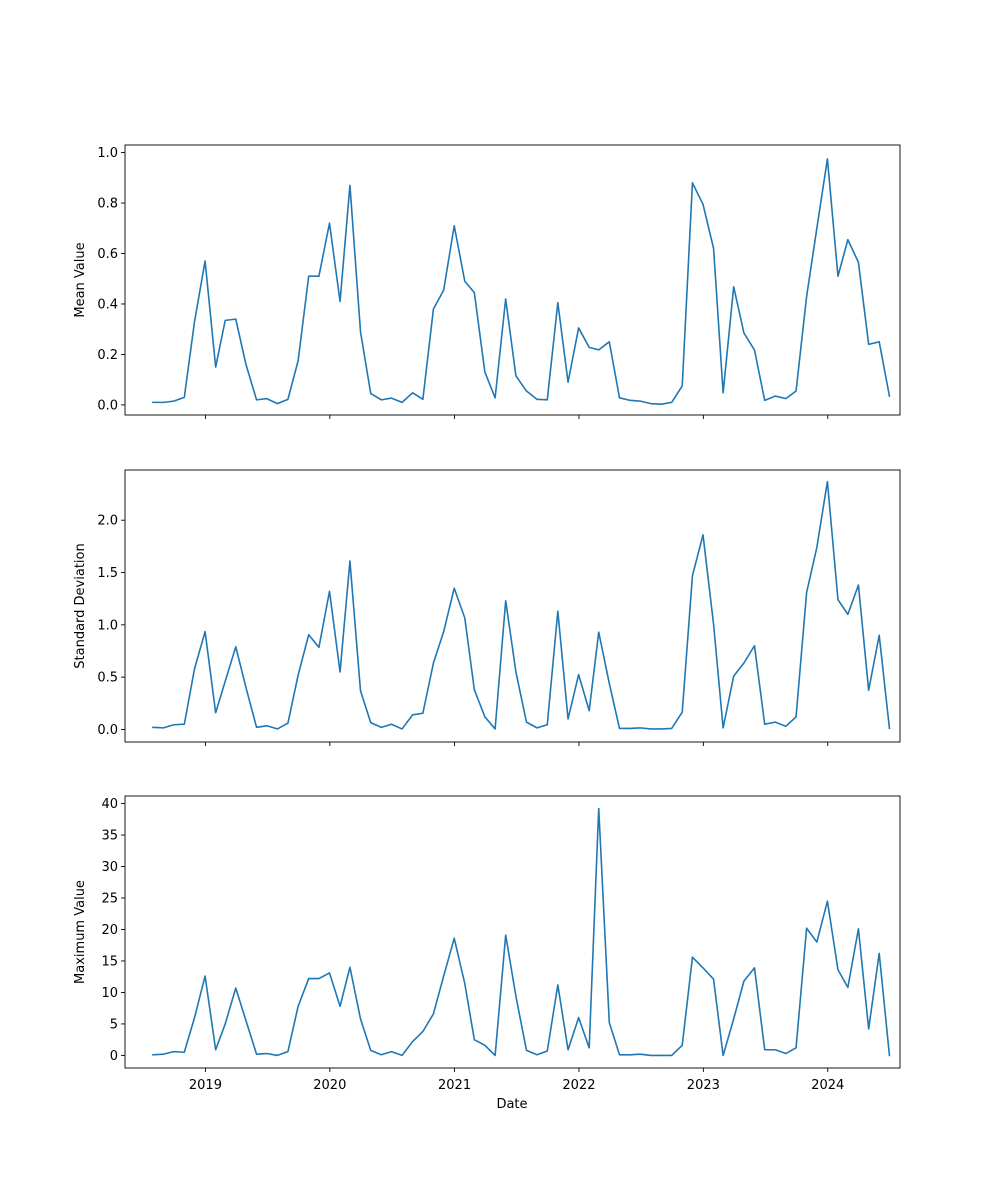 The width and height of the screenshot is (1000, 1200). What do you see at coordinates (205, 1085) in the screenshot?
I see `x-tick-label: 2019` at bounding box center [205, 1085].